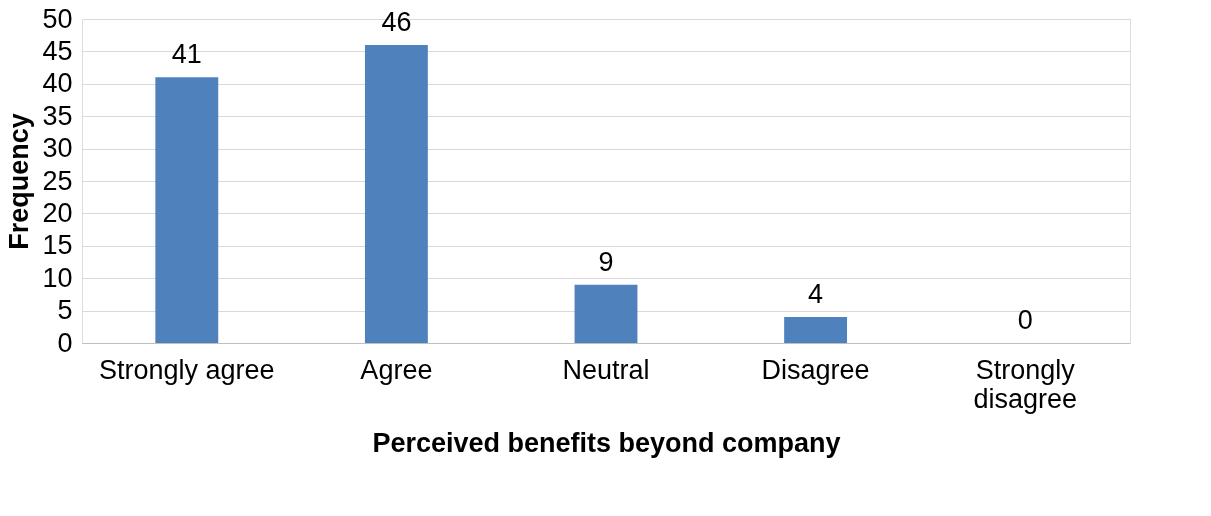  What do you see at coordinates (65, 310) in the screenshot?
I see `y-tick-label: 5` at bounding box center [65, 310].